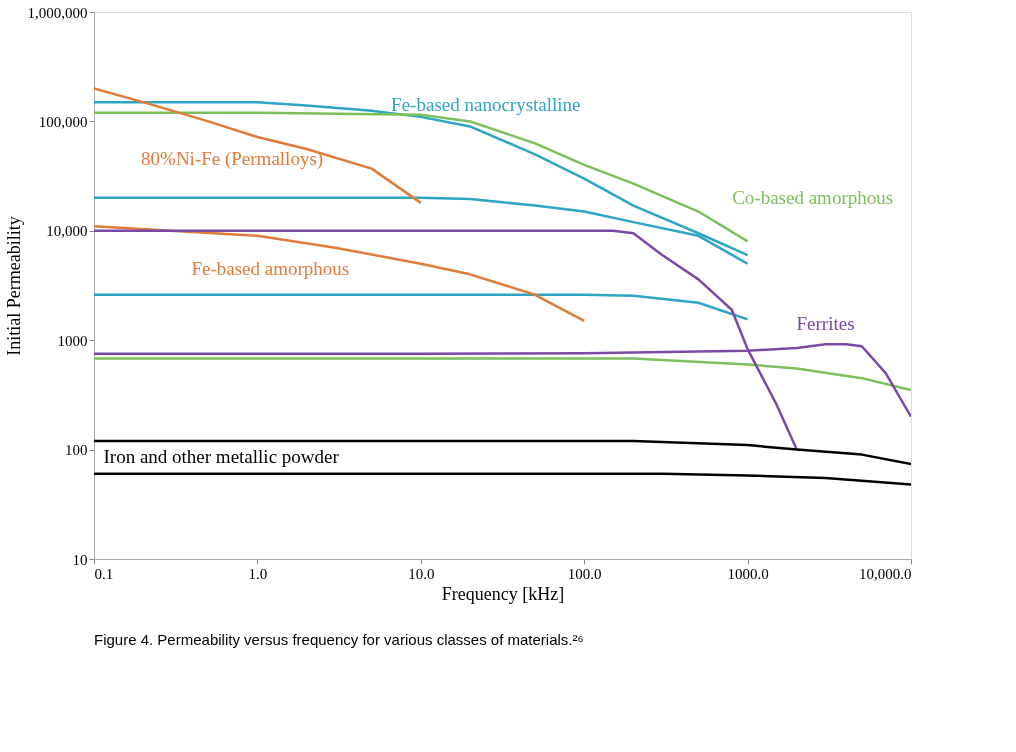 The height and width of the screenshot is (752, 1016). I want to click on text: Ferrites, so click(825, 324).